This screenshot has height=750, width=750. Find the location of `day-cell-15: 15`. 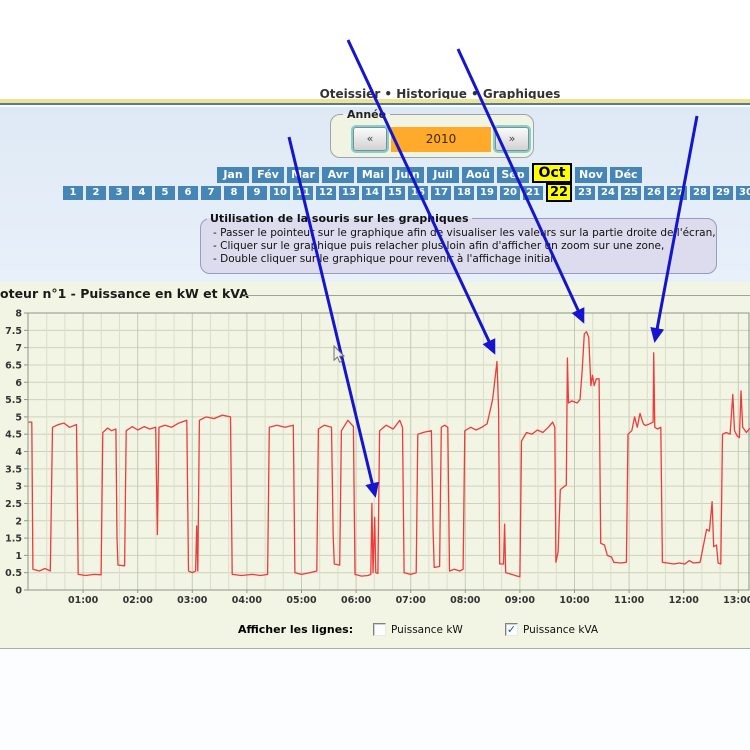

day-cell-15: 15 is located at coordinates (395, 192).